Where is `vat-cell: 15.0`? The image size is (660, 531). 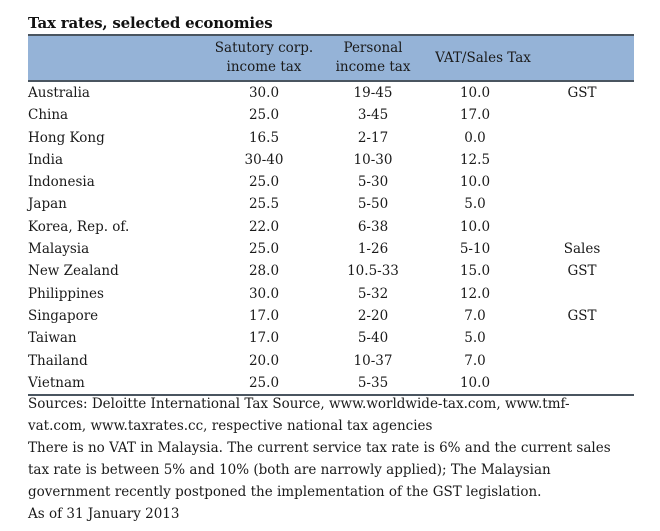
vat-cell: 15.0 is located at coordinates (475, 271).